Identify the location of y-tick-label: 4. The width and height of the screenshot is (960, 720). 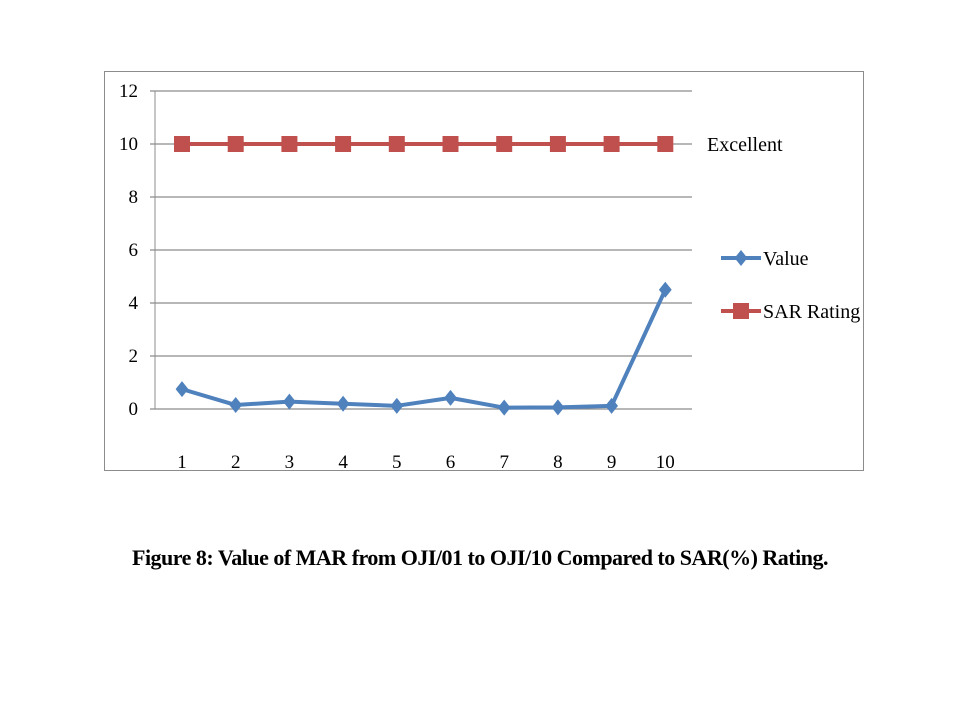
(134, 303).